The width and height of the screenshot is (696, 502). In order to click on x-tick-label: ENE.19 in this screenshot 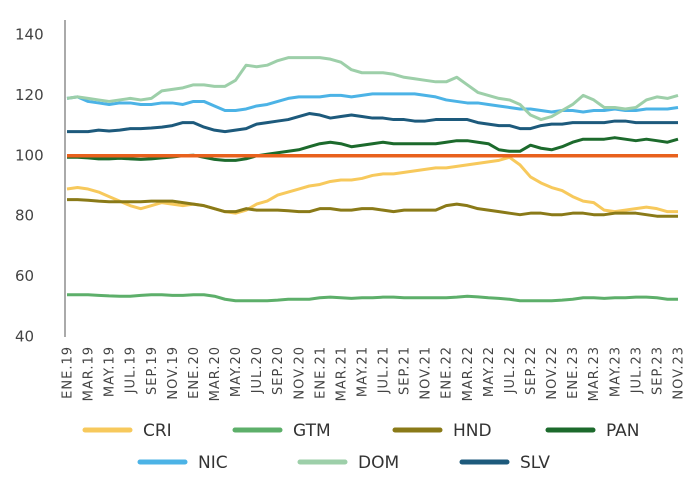, I will do `click(68, 372)`.